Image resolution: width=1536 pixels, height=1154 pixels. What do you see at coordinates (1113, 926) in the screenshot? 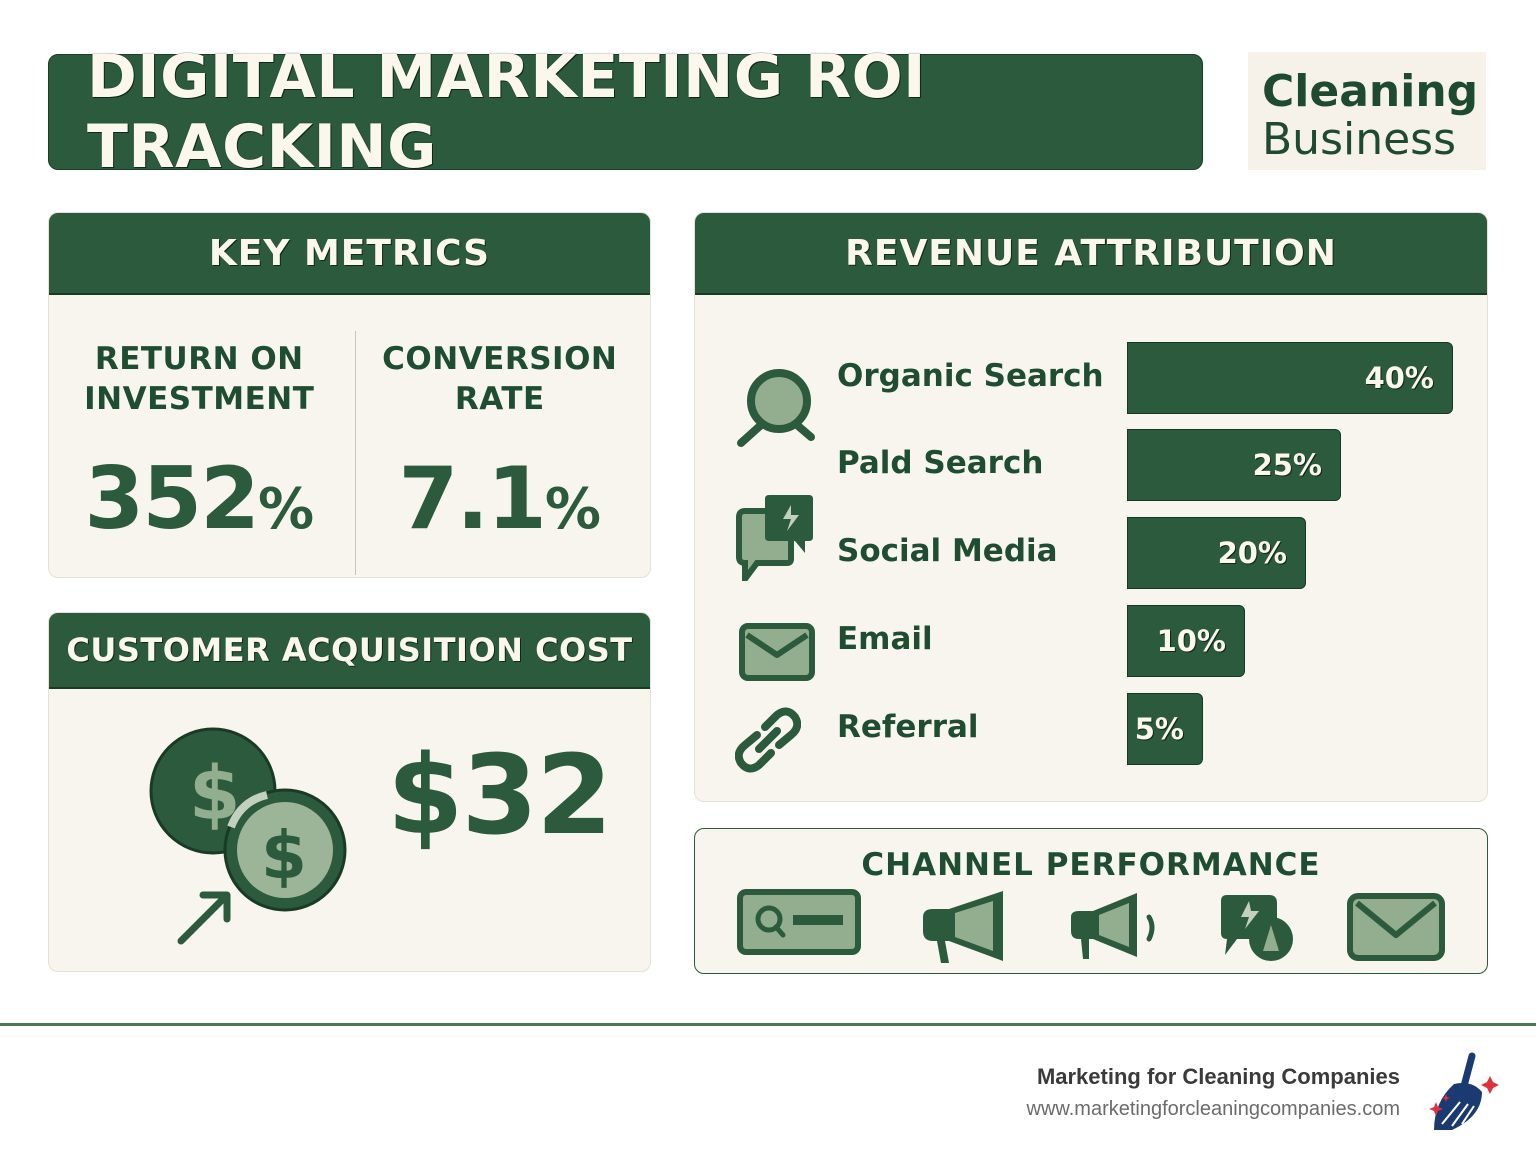
I see `megaphone-sound-icon` at bounding box center [1113, 926].